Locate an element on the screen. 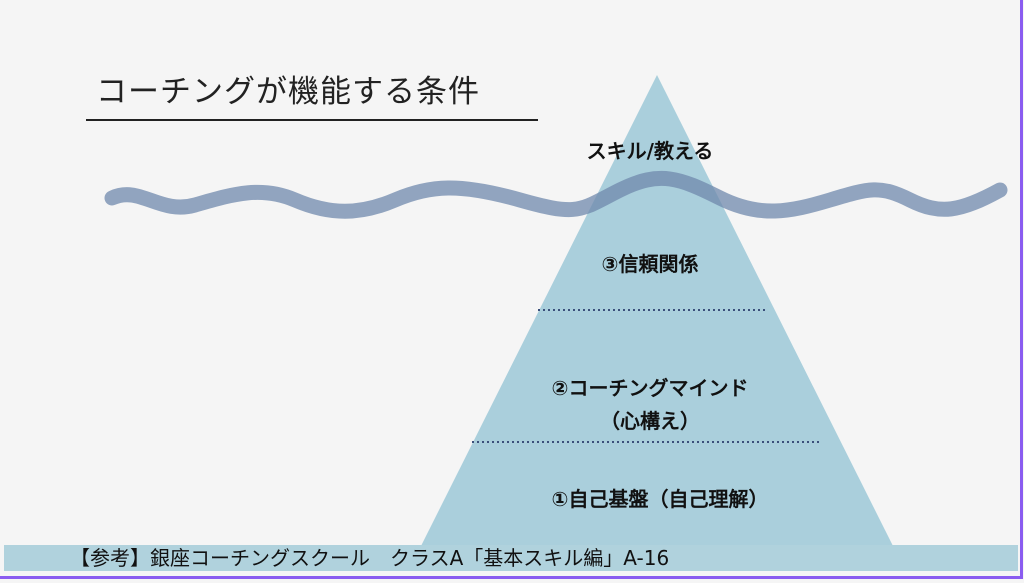 This screenshot has width=1024, height=583. level-label-skills: スキル/教える is located at coordinates (650, 151).